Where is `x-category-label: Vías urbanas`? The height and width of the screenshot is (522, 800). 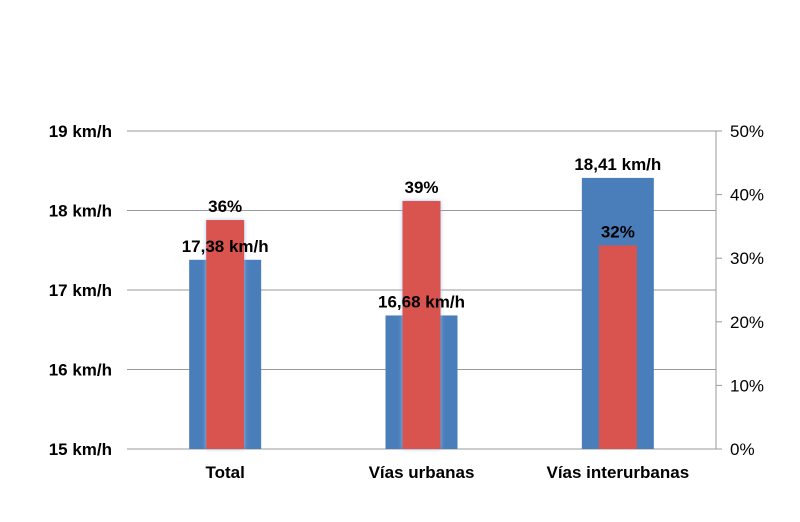
x-category-label: Vías urbanas is located at coordinates (422, 472).